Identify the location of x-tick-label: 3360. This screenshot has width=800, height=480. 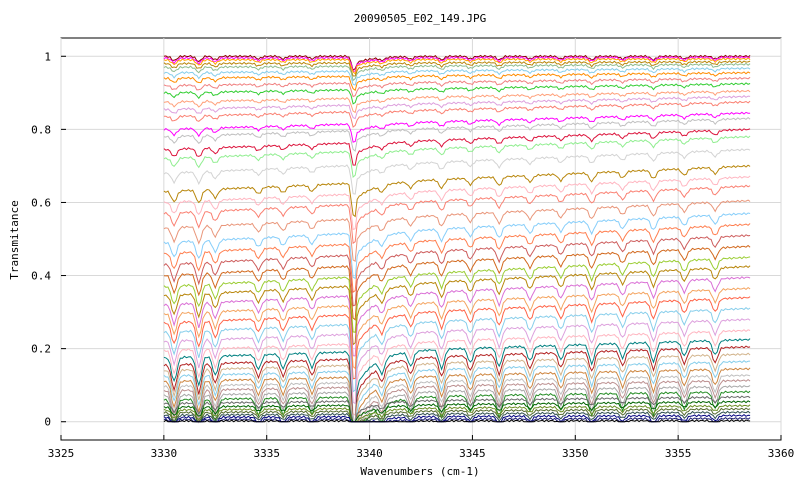
(781, 453).